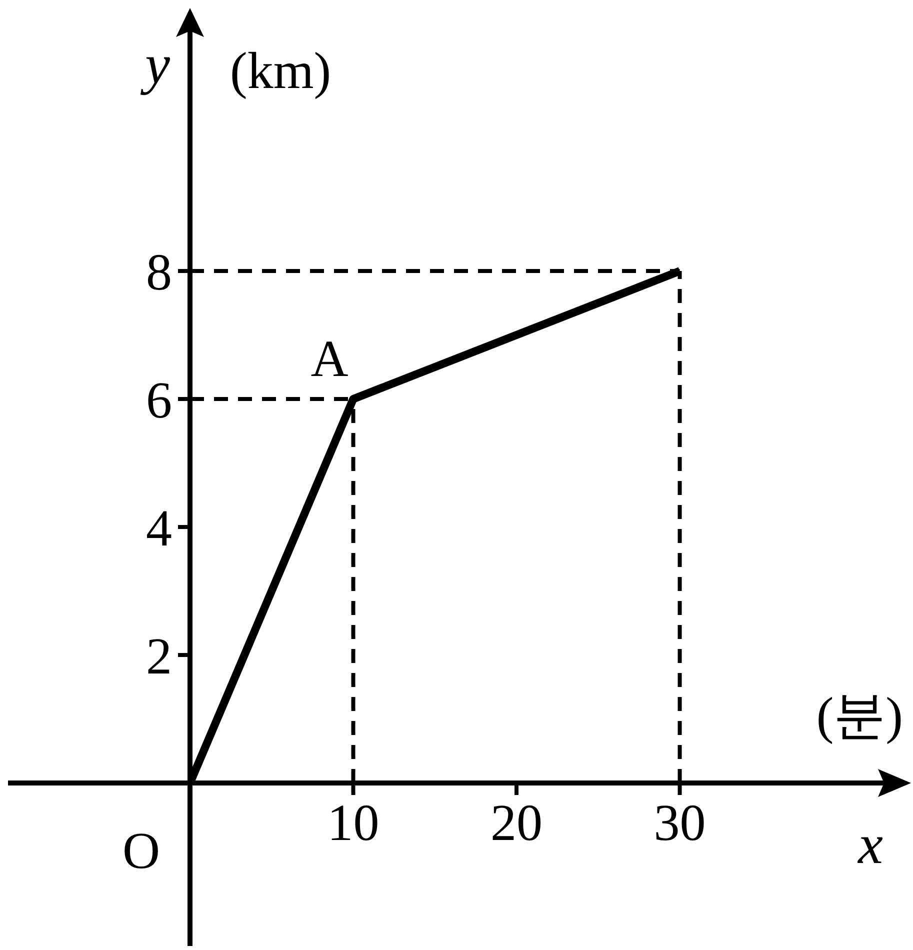 The height and width of the screenshot is (950, 913). I want to click on x-axis-title: x, so click(870, 845).